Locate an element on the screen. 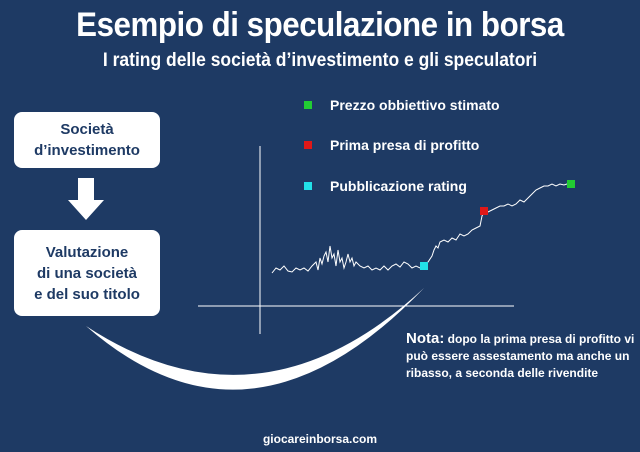  investment-company-label: Società d’investimento is located at coordinates (87, 140).